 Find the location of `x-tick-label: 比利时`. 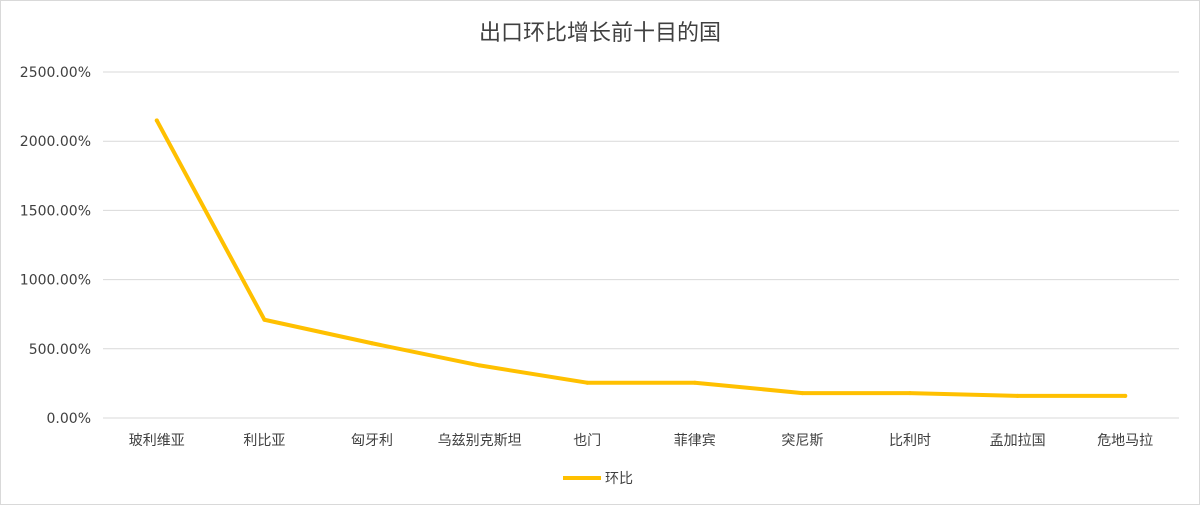

x-tick-label: 比利时 is located at coordinates (910, 441).